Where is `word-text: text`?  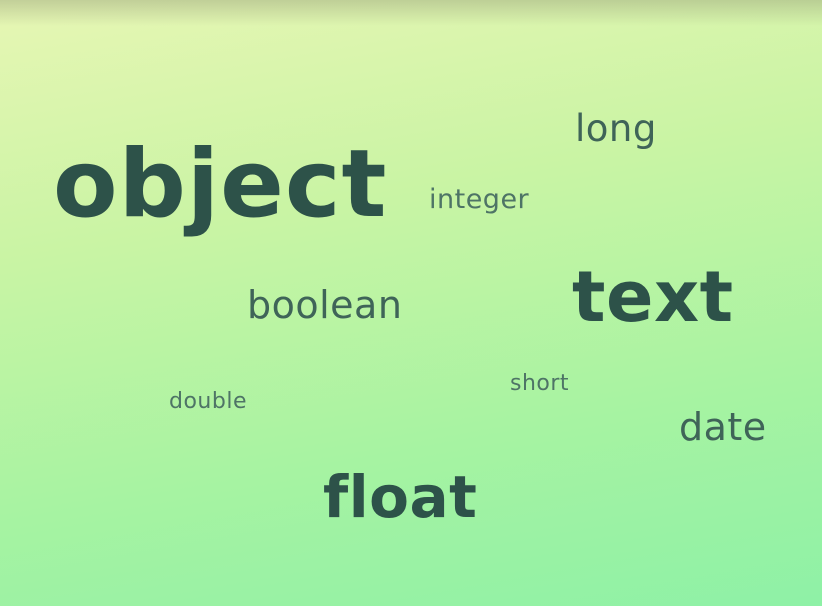
word-text: text is located at coordinates (653, 297).